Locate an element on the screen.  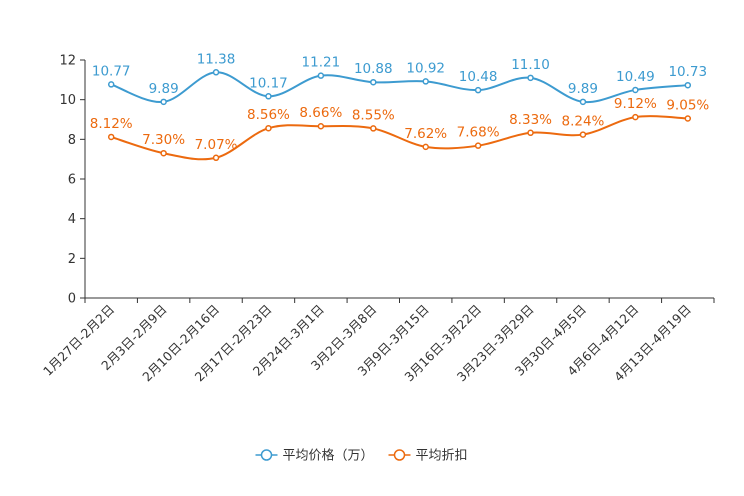
data-label: 8.66% is located at coordinates (320, 113).